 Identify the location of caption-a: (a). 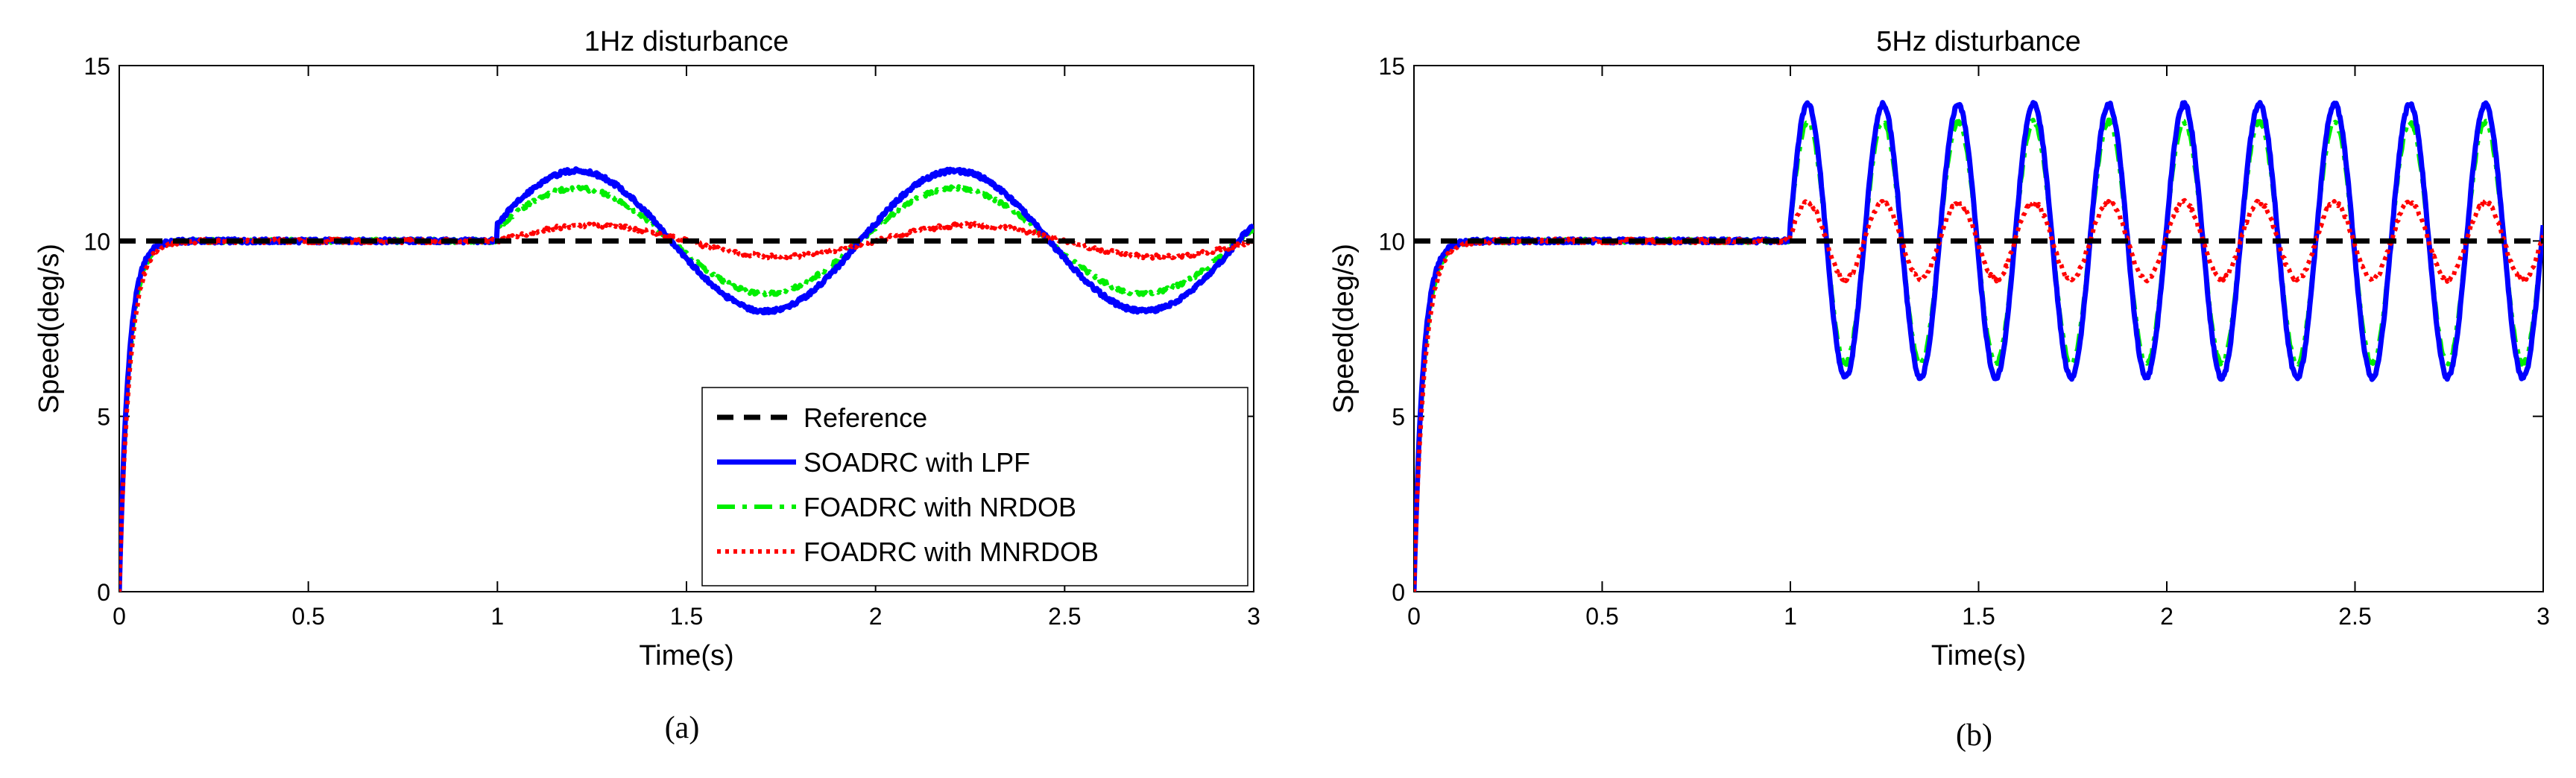
(682, 728).